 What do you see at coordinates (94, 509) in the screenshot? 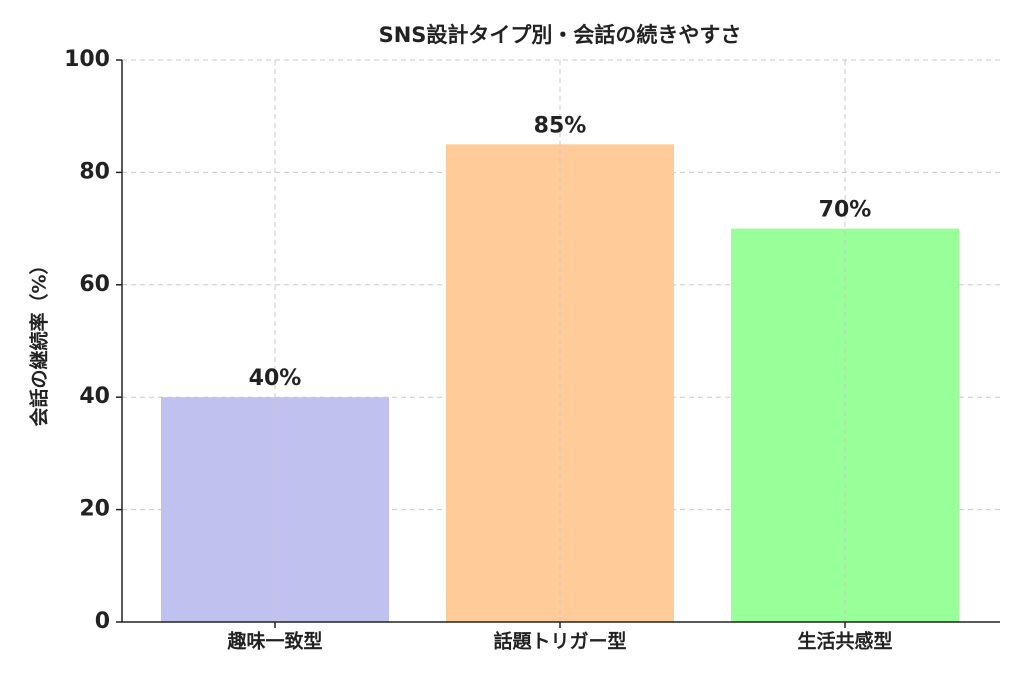
I see `y-tick-label: 20` at bounding box center [94, 509].